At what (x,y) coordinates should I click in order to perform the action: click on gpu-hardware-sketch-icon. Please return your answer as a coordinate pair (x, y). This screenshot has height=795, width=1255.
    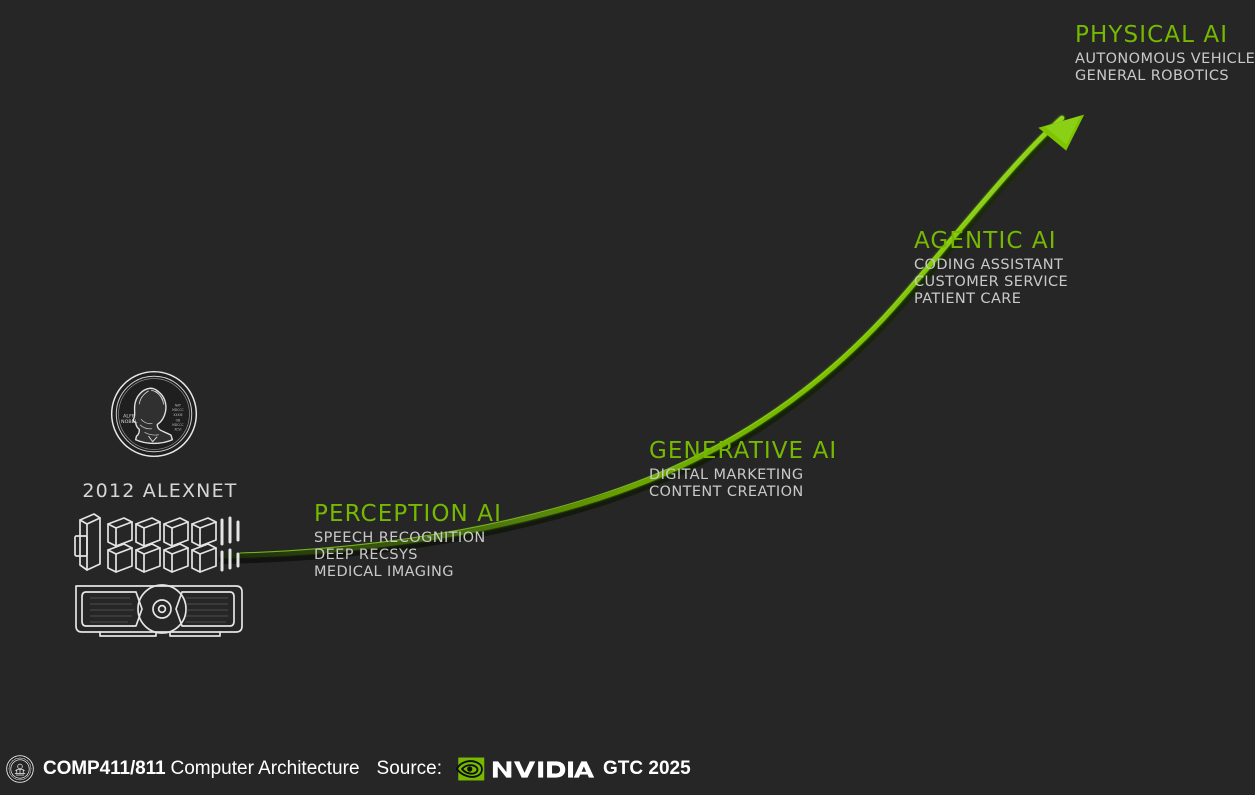
    Looking at the image, I should click on (158, 573).